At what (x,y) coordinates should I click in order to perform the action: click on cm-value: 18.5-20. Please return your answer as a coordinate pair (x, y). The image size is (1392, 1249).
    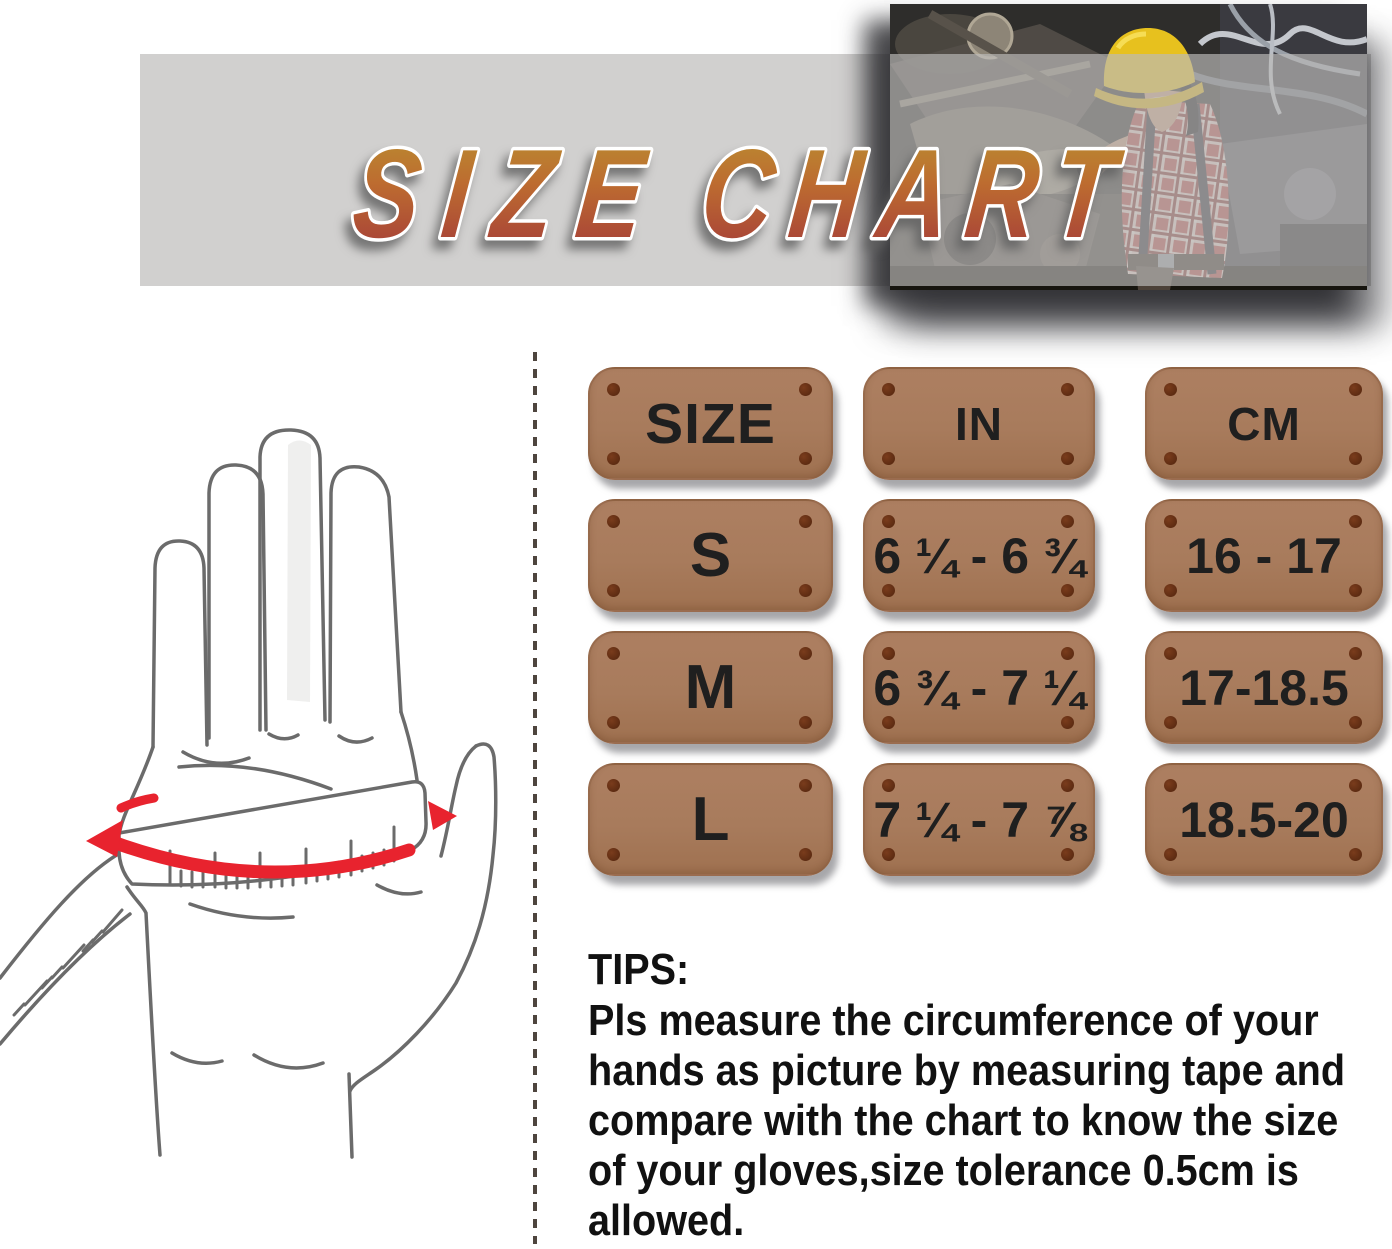
    Looking at the image, I should click on (1264, 819).